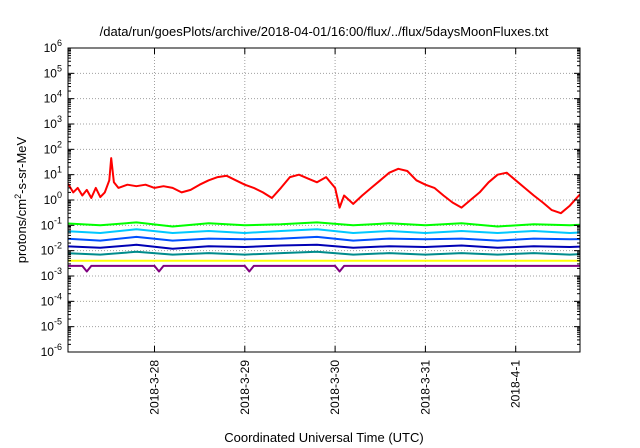 The height and width of the screenshot is (448, 640). Describe the element at coordinates (335, 387) in the screenshot. I see `x-tick-label: 2018-3-30` at that location.